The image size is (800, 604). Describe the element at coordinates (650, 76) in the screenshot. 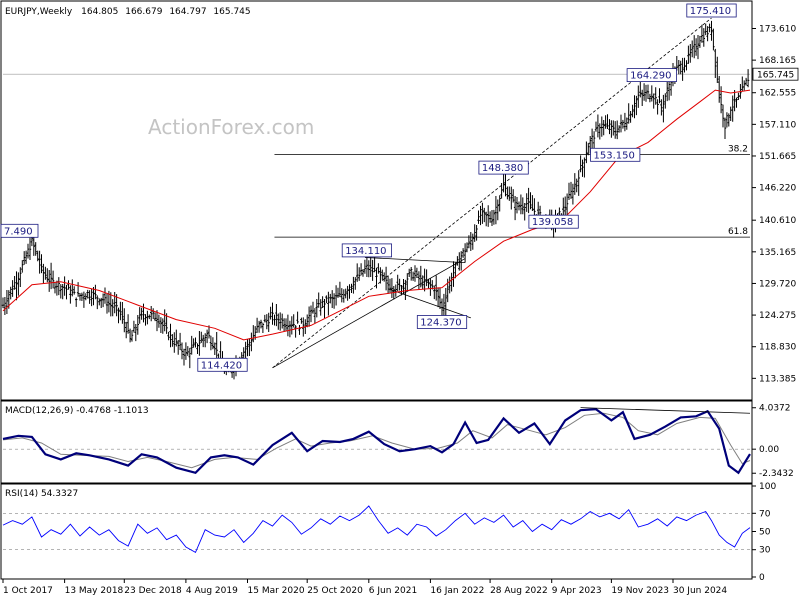

I see `pivot-label-164.290: 164.290` at that location.